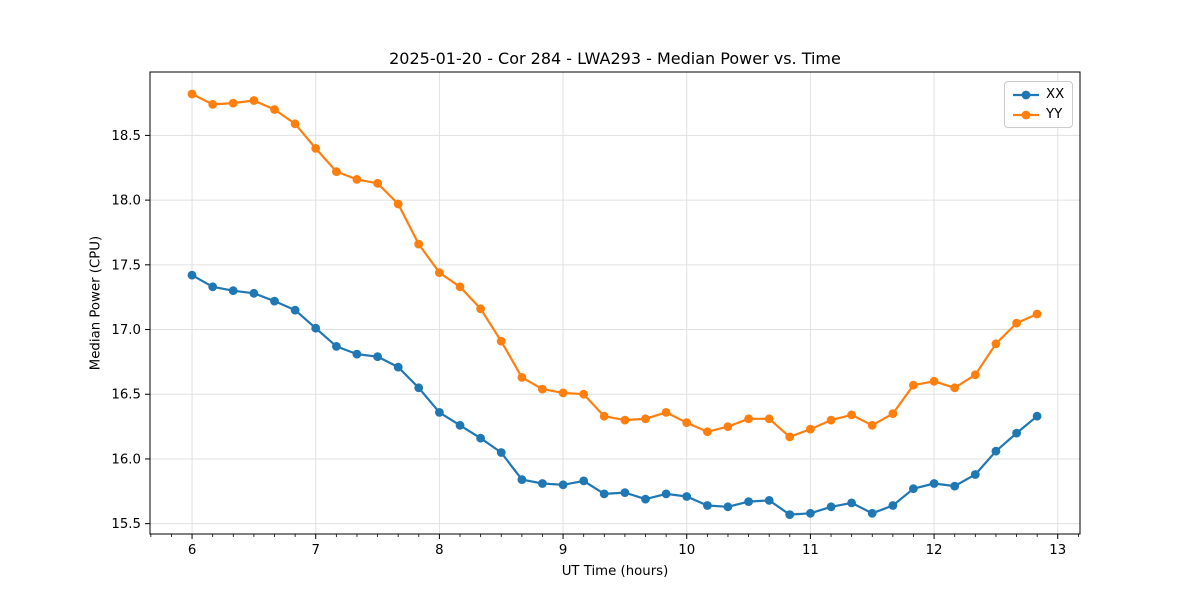 This screenshot has height=600, width=1200. What do you see at coordinates (1054, 114) in the screenshot?
I see `legend-label-yy: YY` at bounding box center [1054, 114].